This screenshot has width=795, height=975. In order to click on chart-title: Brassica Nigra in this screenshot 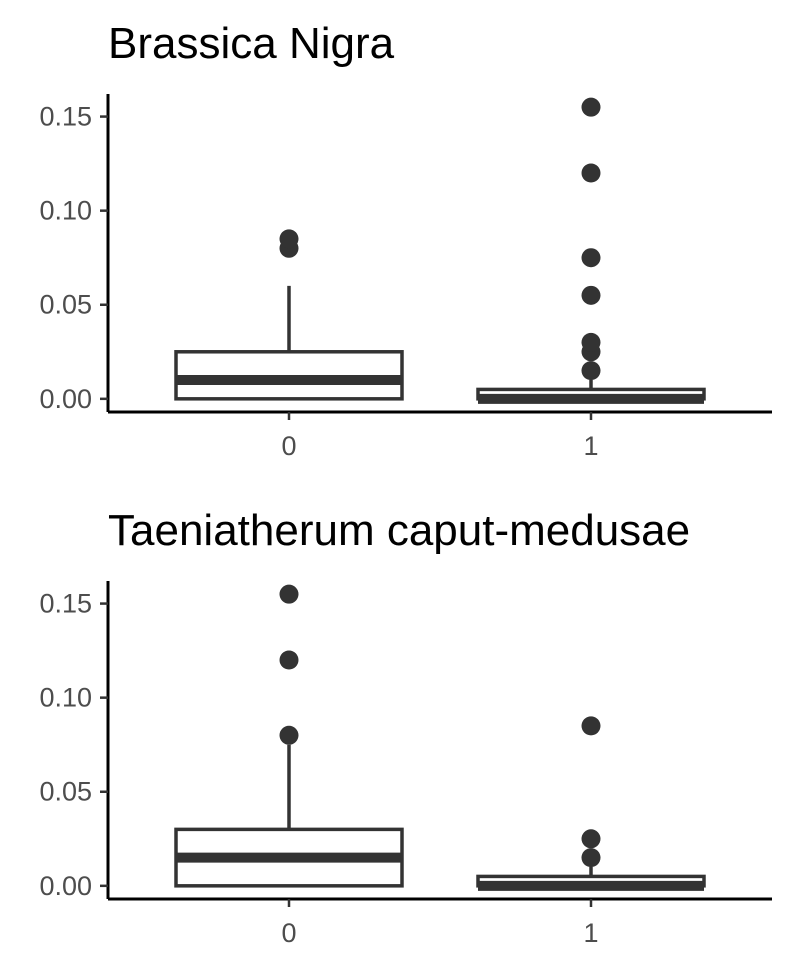, I will do `click(251, 43)`.